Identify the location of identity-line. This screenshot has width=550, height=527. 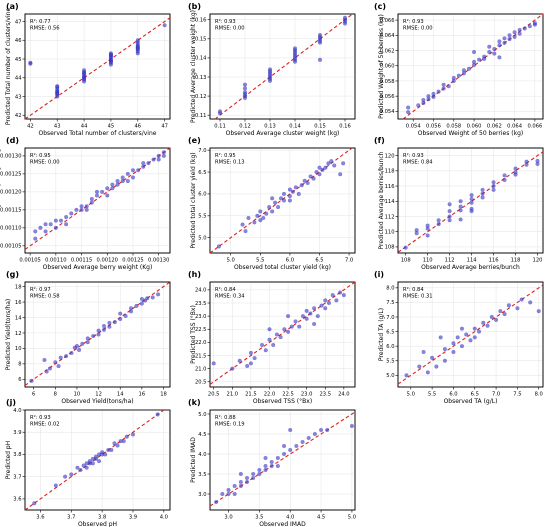
(281, 200).